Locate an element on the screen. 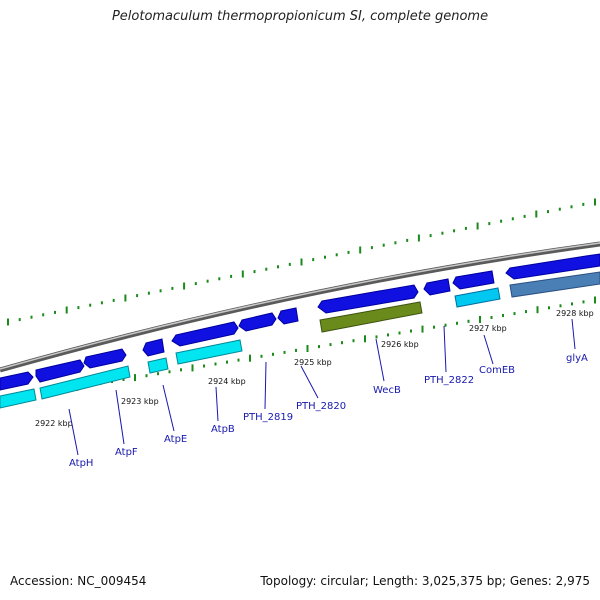  gene-label-pth2822: PTH_2822 is located at coordinates (449, 380).